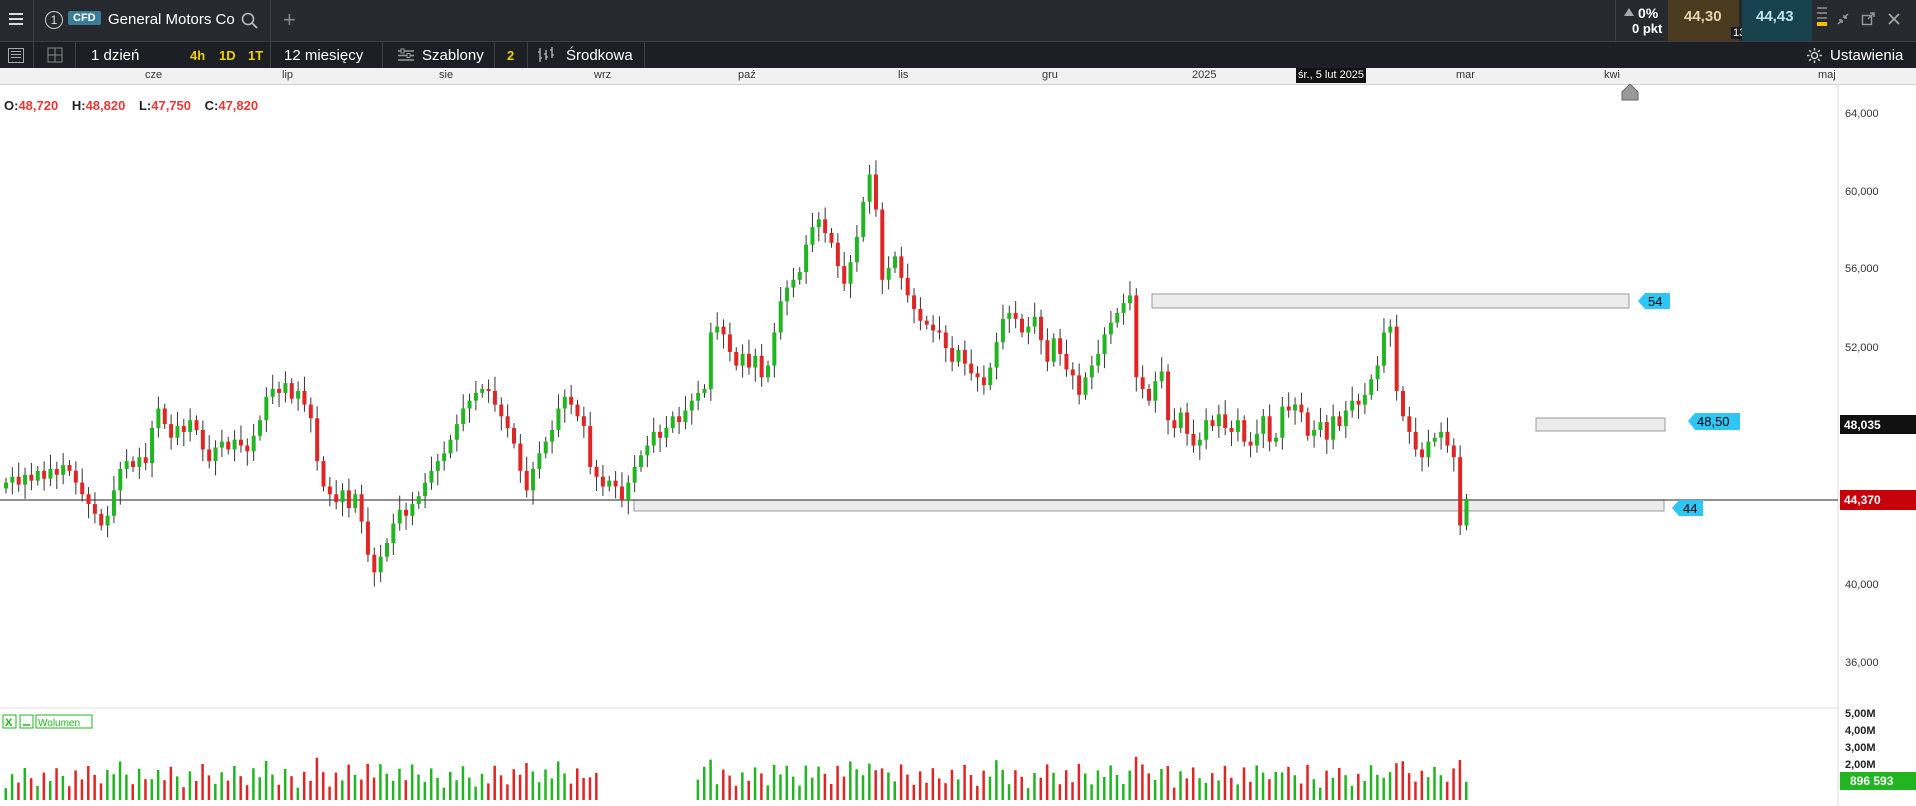 Image resolution: width=1916 pixels, height=806 pixels. Describe the element at coordinates (406, 58) in the screenshot. I see `templates-icon` at that location.